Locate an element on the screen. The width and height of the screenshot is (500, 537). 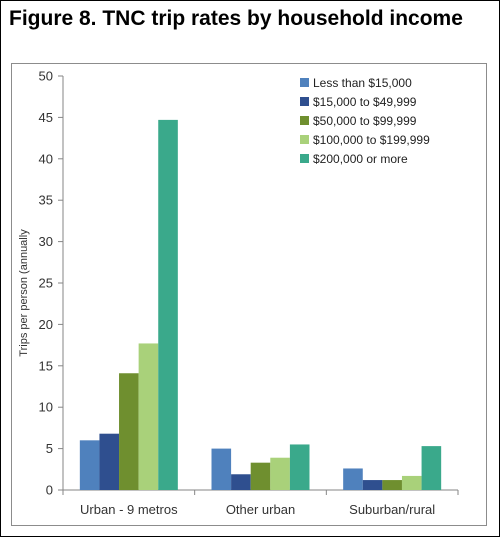
x-tick-label: Other urban is located at coordinates (260, 509).